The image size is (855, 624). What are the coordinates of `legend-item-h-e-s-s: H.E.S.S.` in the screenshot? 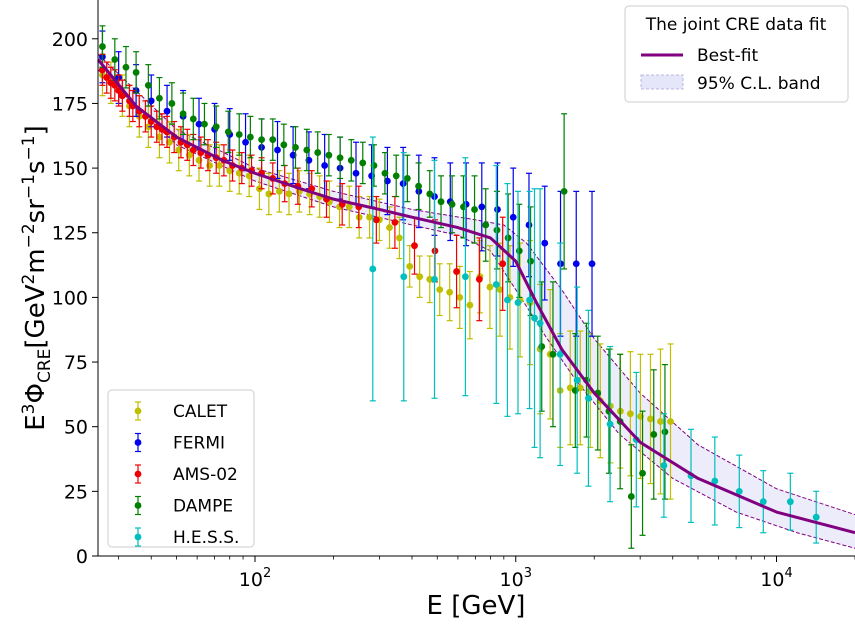 It's located at (186, 537).